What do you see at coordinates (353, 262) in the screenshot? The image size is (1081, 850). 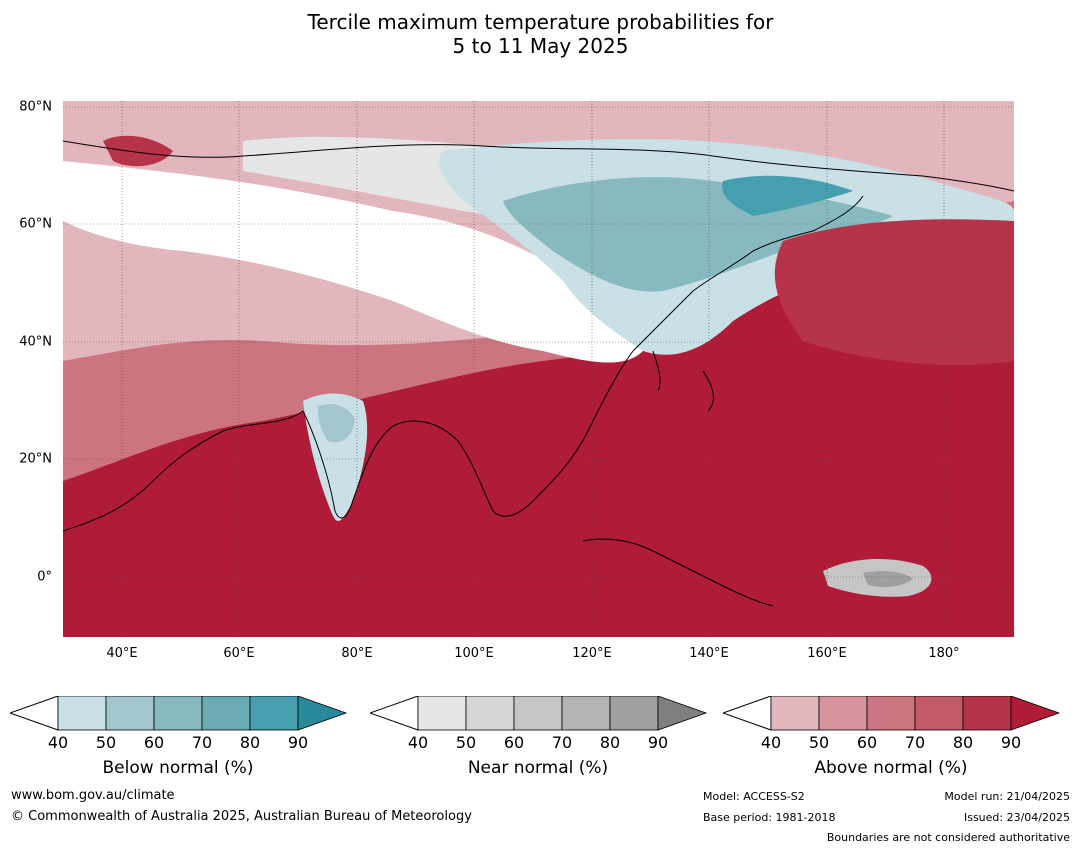 I see `zone-neutral` at bounding box center [353, 262].